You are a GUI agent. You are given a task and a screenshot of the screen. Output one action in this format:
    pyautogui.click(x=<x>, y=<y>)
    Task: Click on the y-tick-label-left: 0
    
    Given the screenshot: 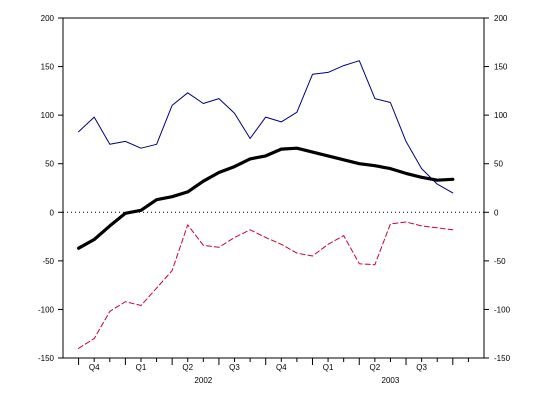 What is the action you would take?
    pyautogui.click(x=52, y=212)
    